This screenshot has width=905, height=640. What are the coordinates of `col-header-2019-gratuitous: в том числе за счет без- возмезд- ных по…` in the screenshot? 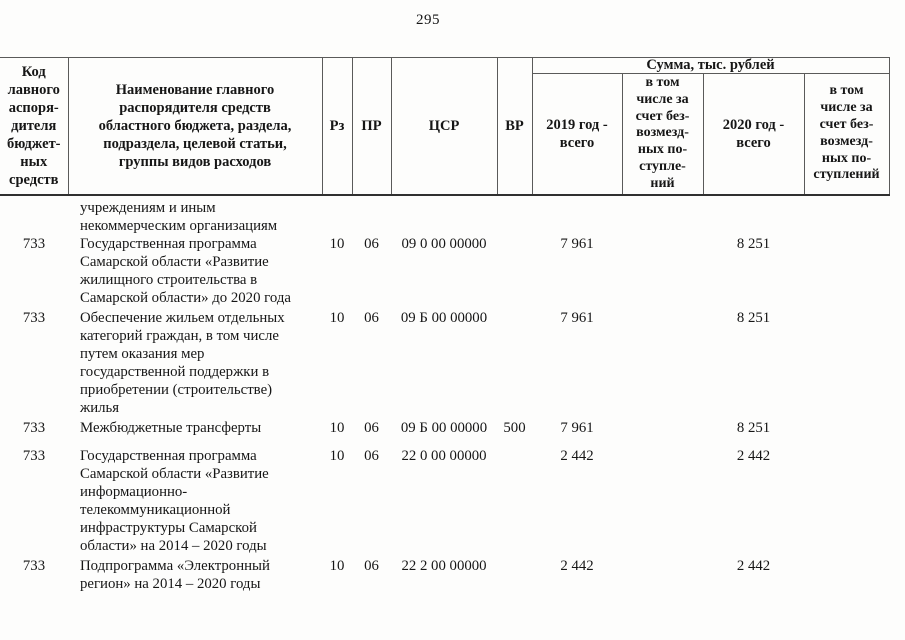 It's located at (662, 134).